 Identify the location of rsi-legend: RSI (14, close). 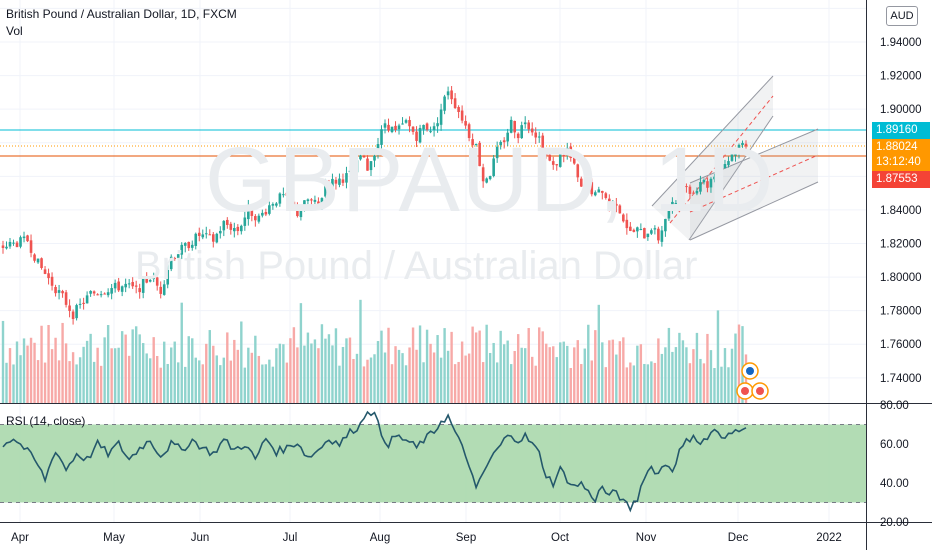
(46, 421).